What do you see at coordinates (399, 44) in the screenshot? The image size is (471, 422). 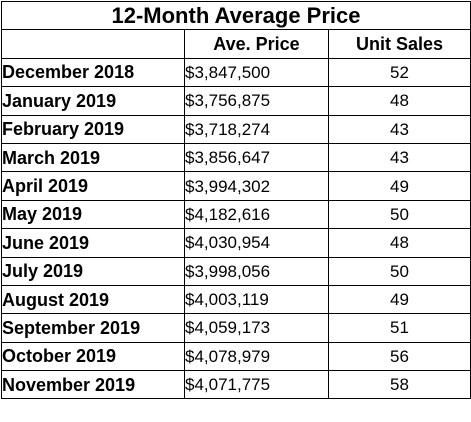 I see `header-unit-sales: Unit Sales` at bounding box center [399, 44].